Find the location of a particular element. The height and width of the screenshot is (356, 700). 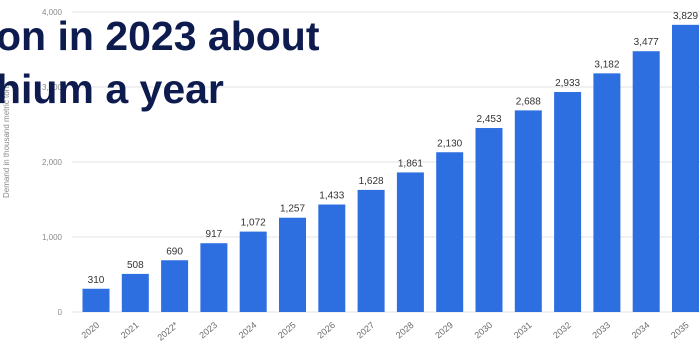

x-tick-label: 2035 is located at coordinates (680, 330).